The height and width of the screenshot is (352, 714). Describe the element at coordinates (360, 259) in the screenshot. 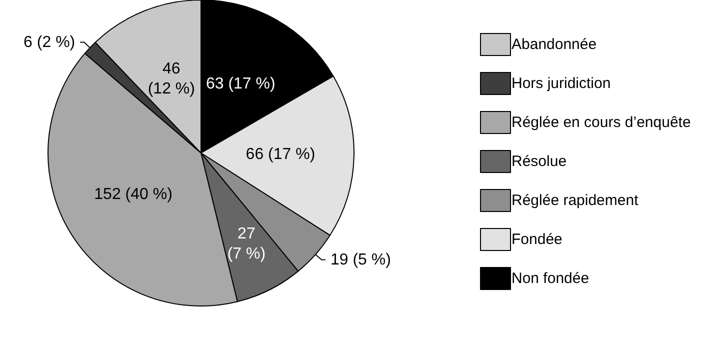

I see `data-label: 19 (5 %)` at that location.